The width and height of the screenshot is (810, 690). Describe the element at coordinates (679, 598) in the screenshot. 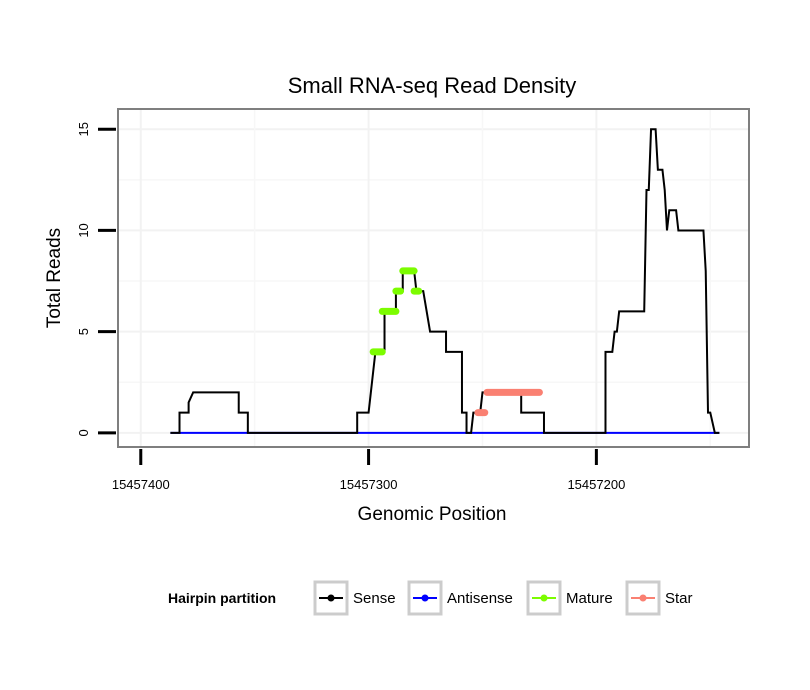

I see `legend-label-star: Star` at that location.